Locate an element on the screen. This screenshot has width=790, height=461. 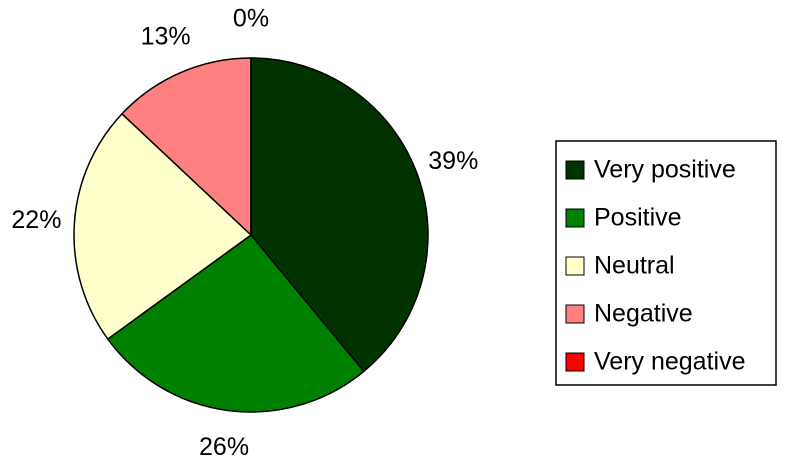
legend-label: Very positive is located at coordinates (665, 170).